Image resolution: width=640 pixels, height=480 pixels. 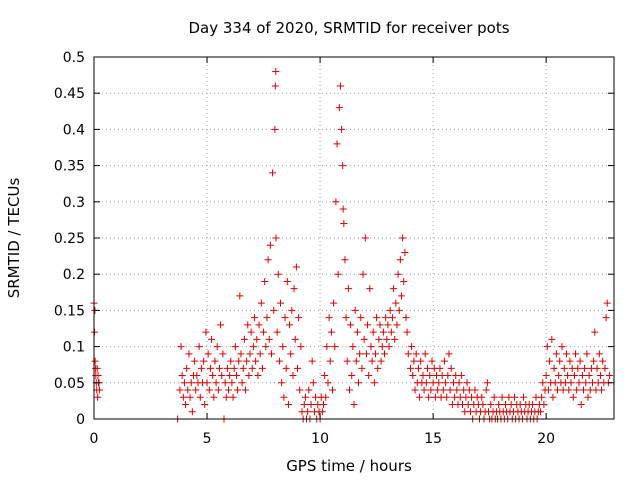 I want to click on x-tick-label: 15, so click(x=433, y=439).